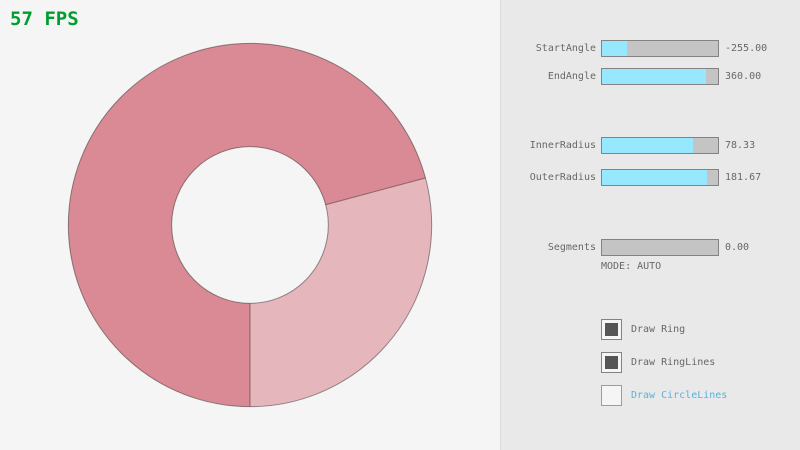  I want to click on checkbox-row-draw-circle-lines: Draw CircleLines, so click(664, 395).